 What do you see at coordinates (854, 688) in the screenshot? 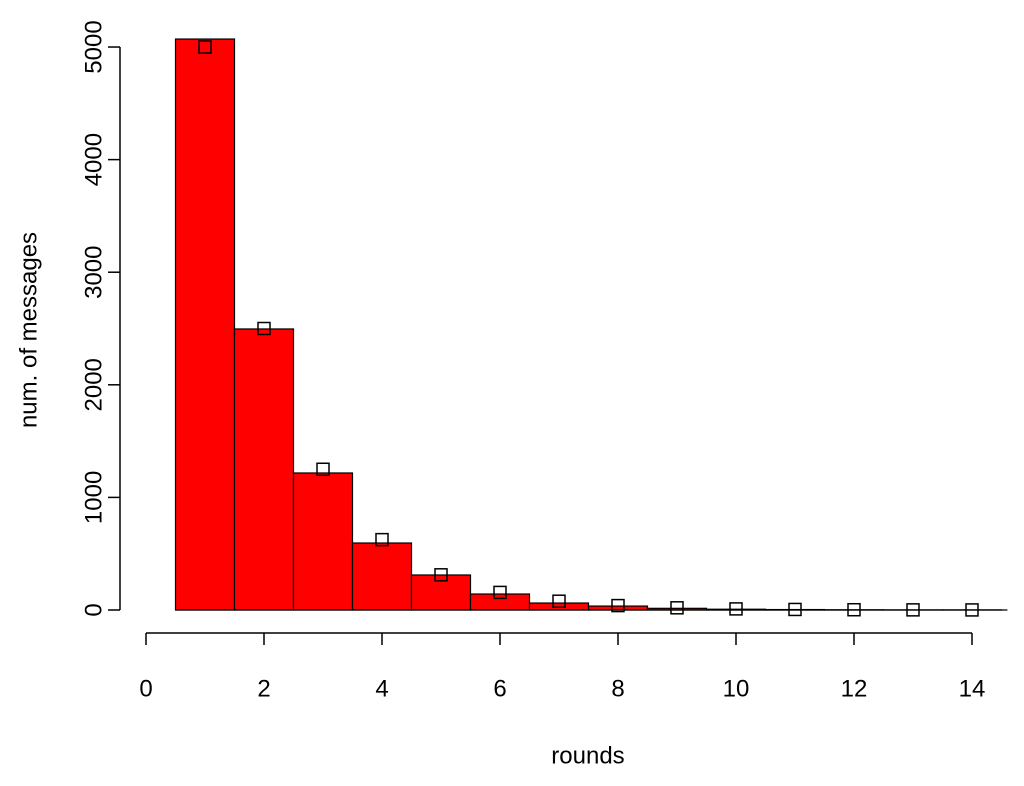
I see `x-tick-label: 12` at bounding box center [854, 688].